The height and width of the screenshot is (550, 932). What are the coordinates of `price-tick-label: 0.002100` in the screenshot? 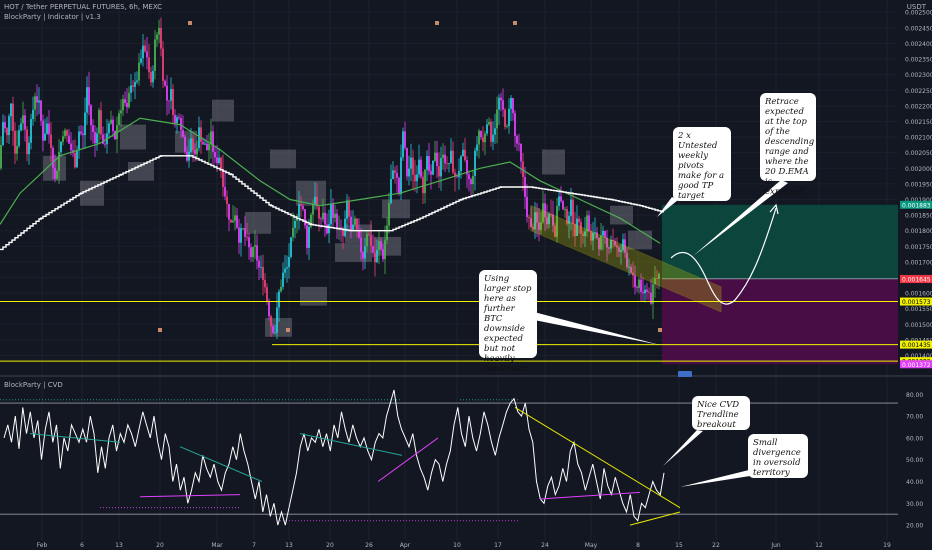 It's located at (918, 138).